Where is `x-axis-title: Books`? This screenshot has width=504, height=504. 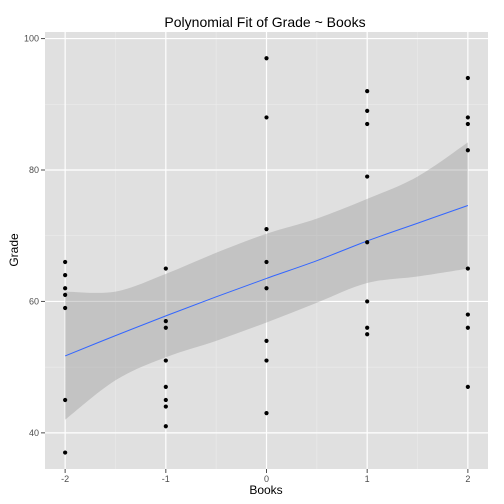
x-axis-title: Books is located at coordinates (265, 490).